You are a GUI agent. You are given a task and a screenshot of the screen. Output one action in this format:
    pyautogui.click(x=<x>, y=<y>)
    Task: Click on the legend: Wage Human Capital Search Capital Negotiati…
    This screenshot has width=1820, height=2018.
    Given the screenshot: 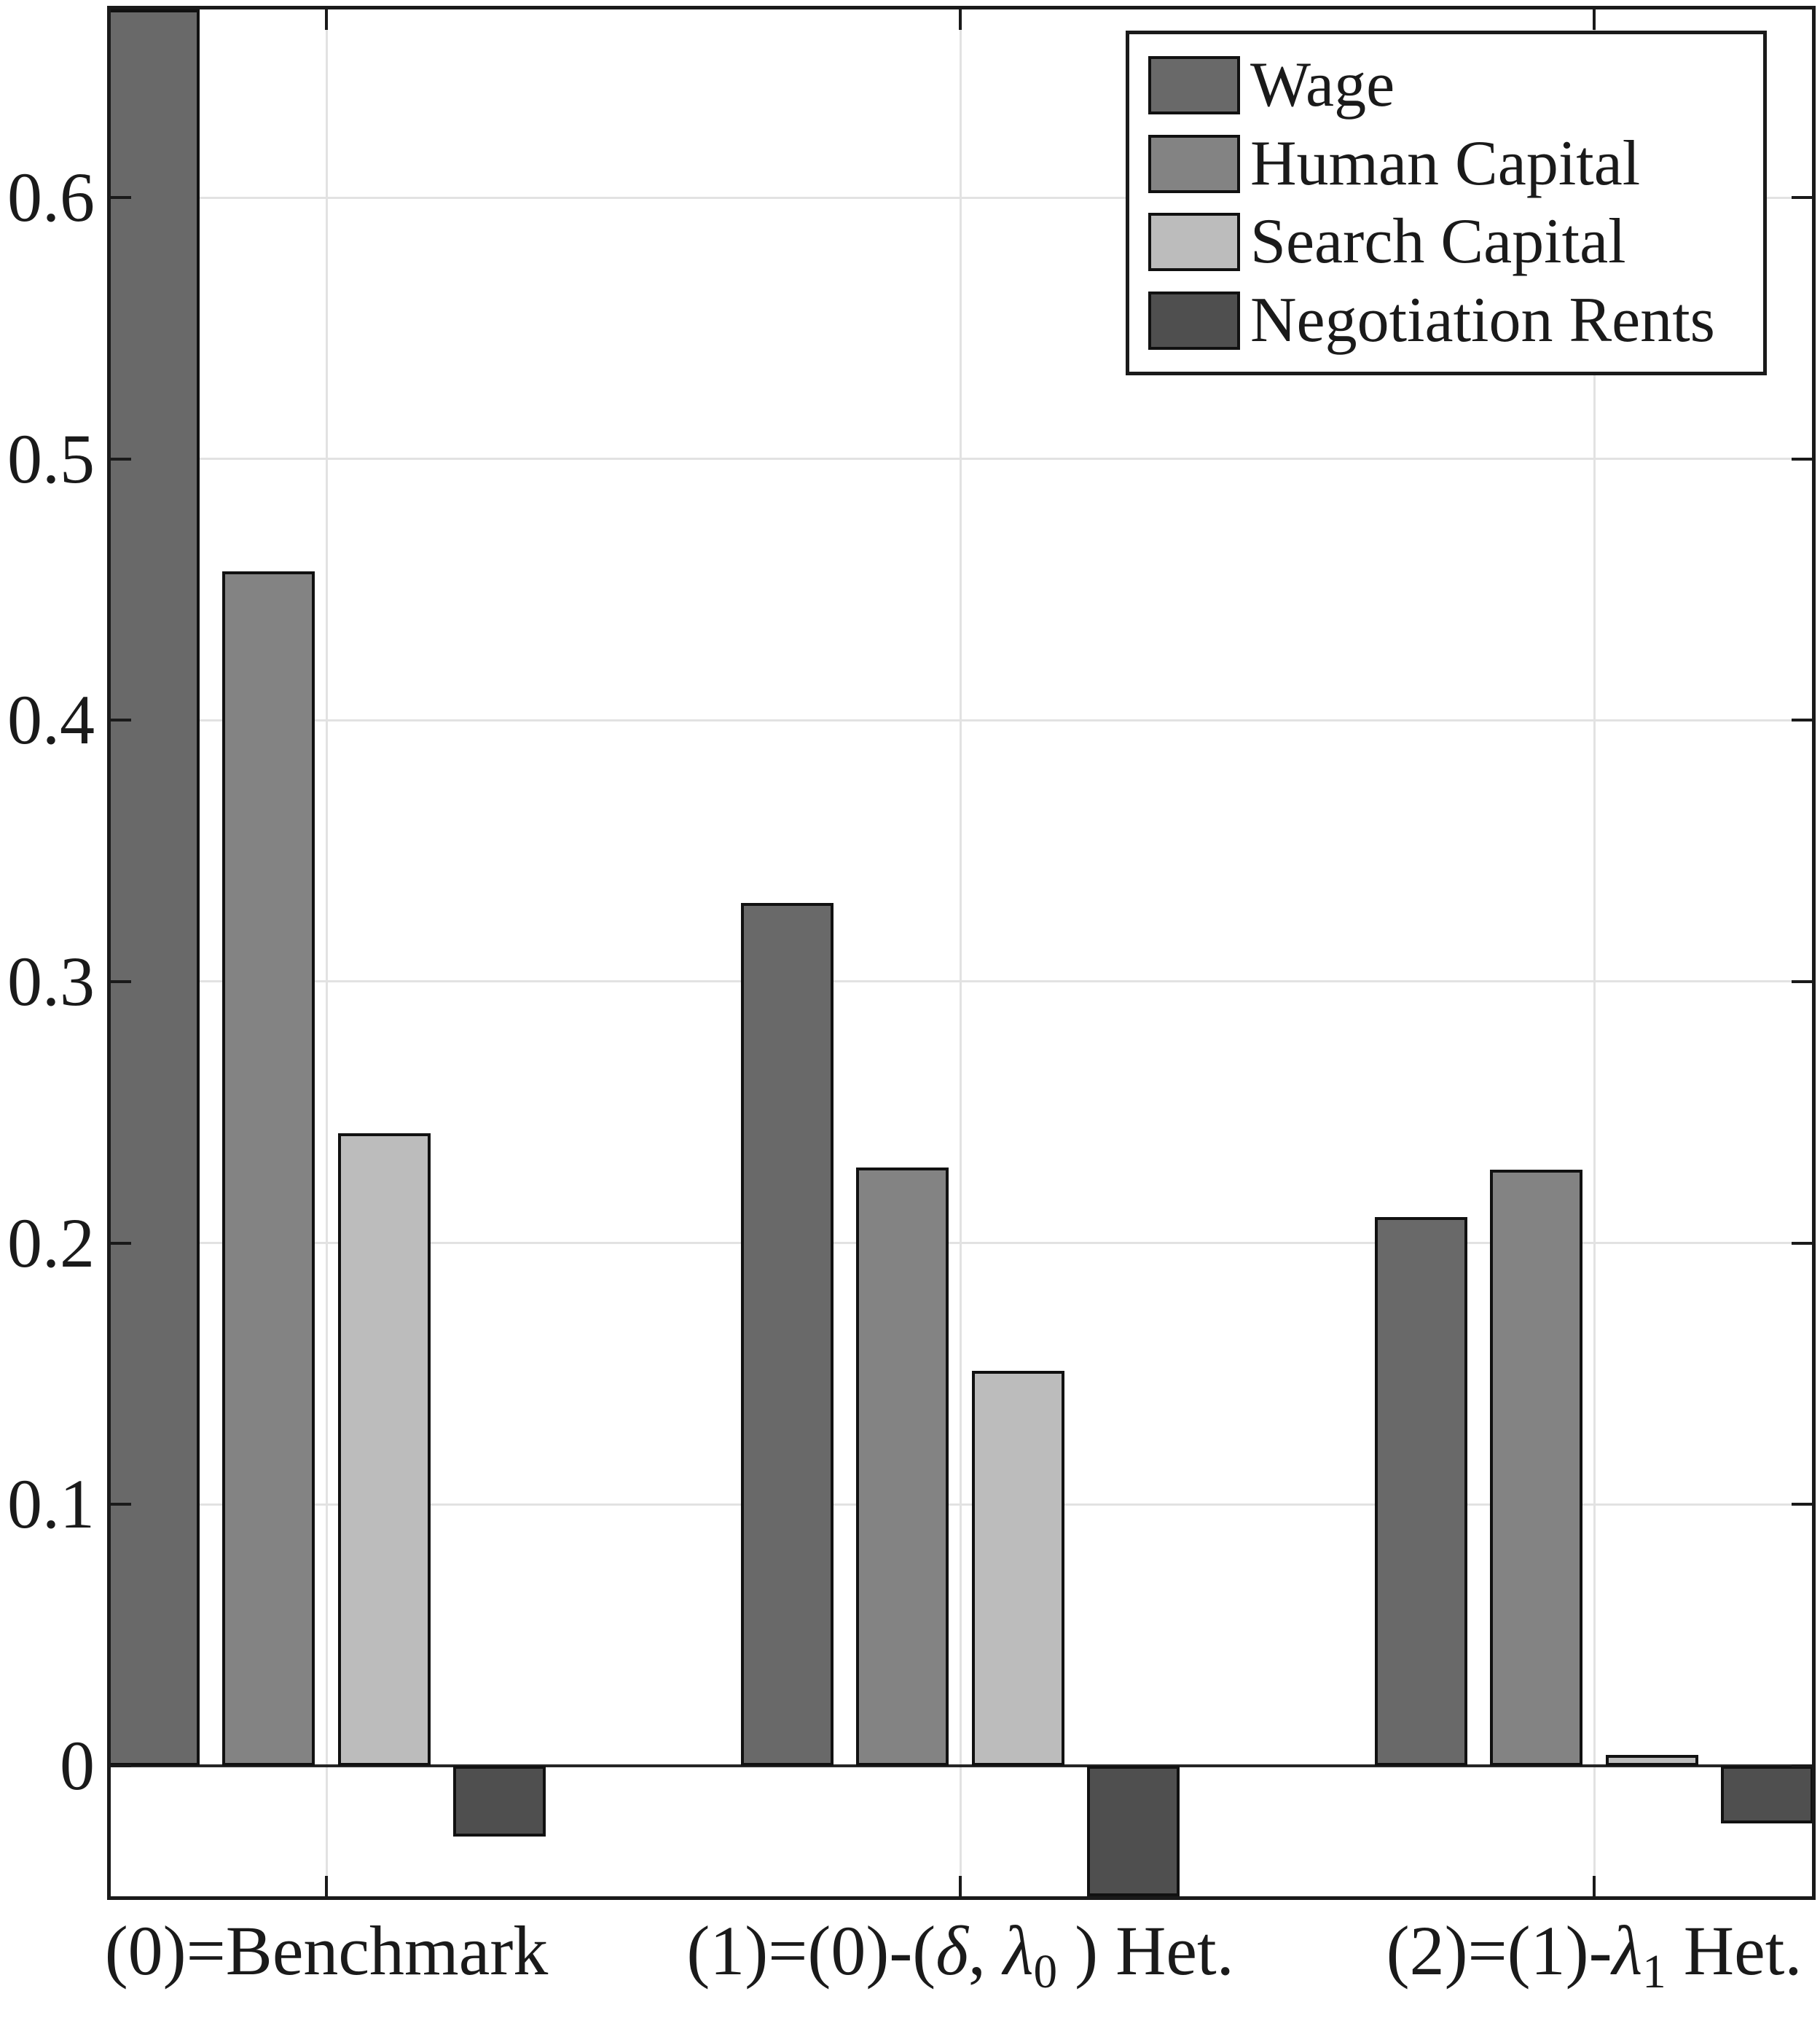 What is the action you would take?
    pyautogui.click(x=1446, y=203)
    